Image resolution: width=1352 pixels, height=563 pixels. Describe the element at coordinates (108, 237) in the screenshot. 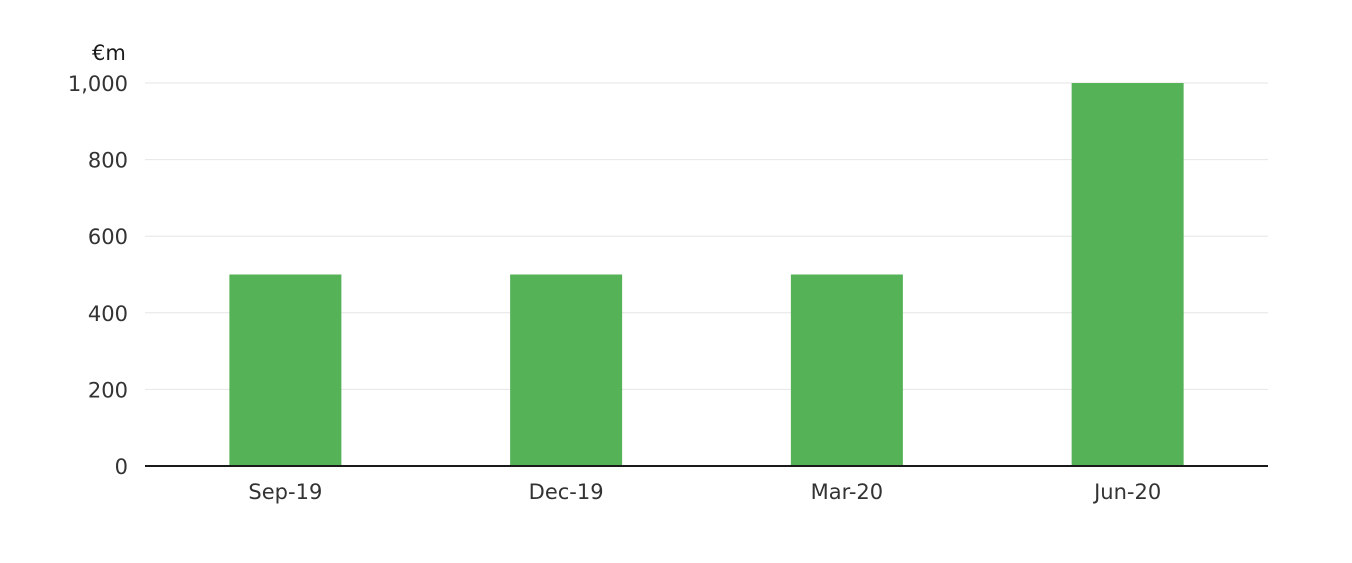

I see `y-tick-label: 600` at that location.